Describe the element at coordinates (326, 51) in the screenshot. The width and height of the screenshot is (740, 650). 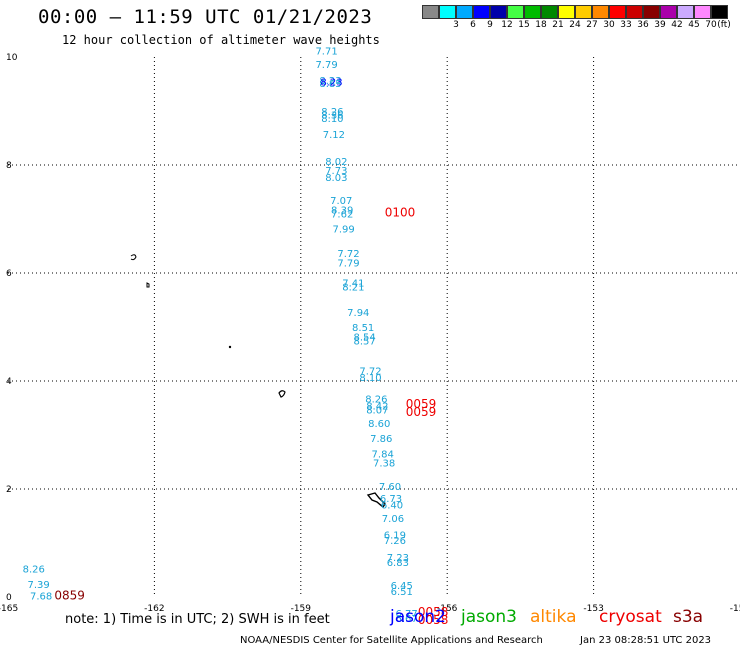
I see `data-label-jason3: 7.71` at that location.